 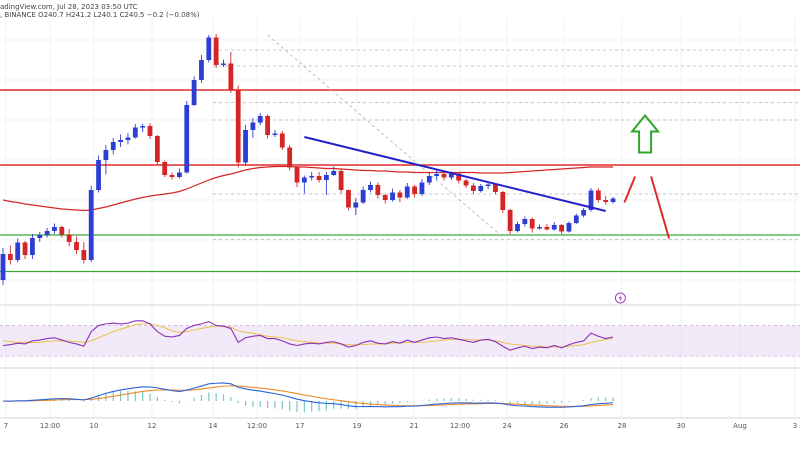 I want to click on x-tick-label: Aug, so click(x=740, y=426).